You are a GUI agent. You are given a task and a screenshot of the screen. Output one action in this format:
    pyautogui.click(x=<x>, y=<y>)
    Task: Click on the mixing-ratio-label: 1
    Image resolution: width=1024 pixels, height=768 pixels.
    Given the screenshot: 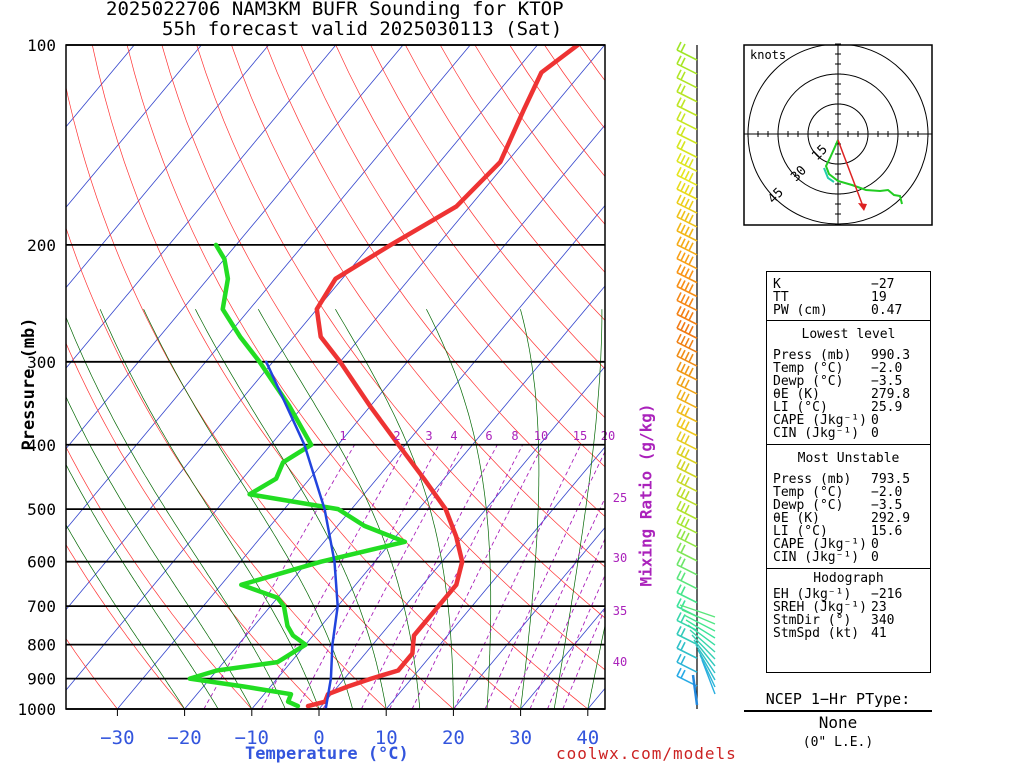 What is the action you would take?
    pyautogui.click(x=342, y=436)
    